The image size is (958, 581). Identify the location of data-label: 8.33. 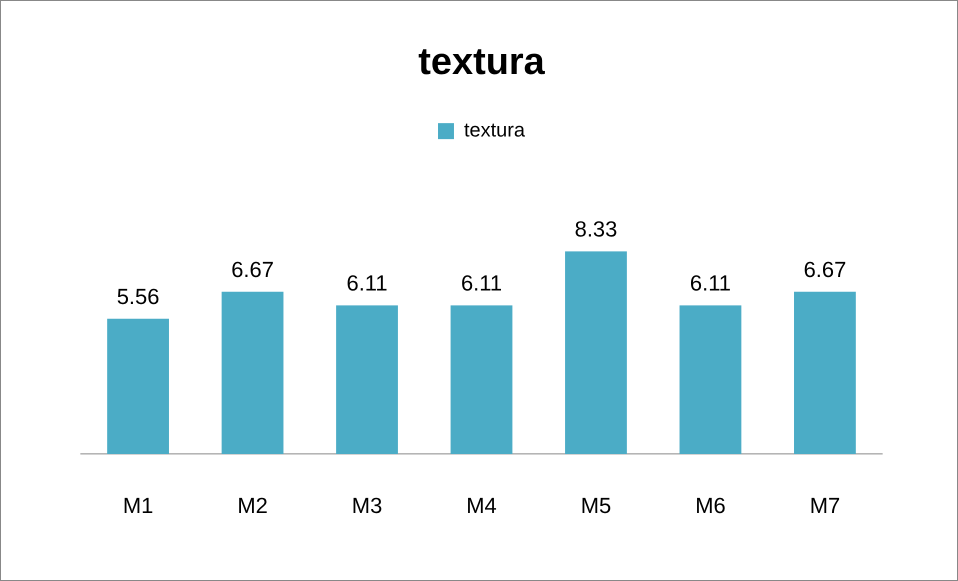
(596, 229).